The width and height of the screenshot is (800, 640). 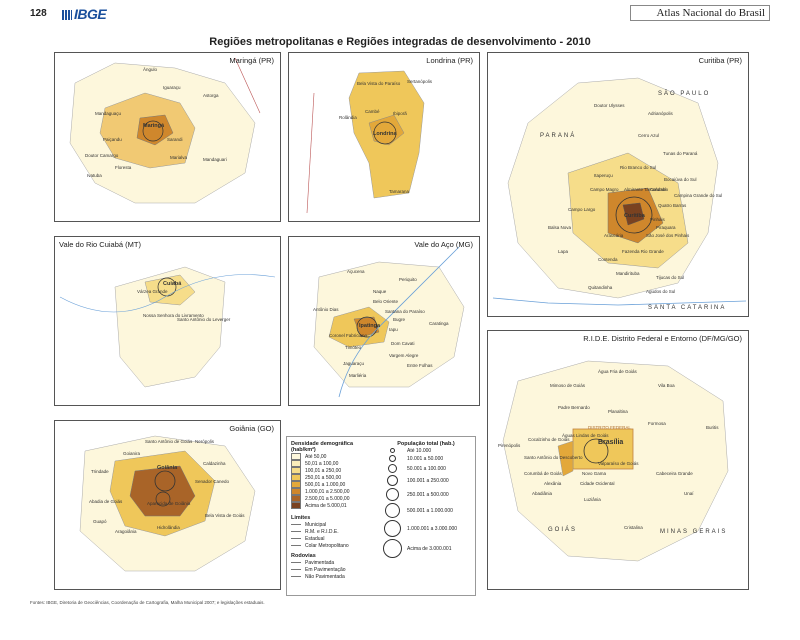 What do you see at coordinates (167, 468) in the screenshot?
I see `center-label: Goiânia` at bounding box center [167, 468].